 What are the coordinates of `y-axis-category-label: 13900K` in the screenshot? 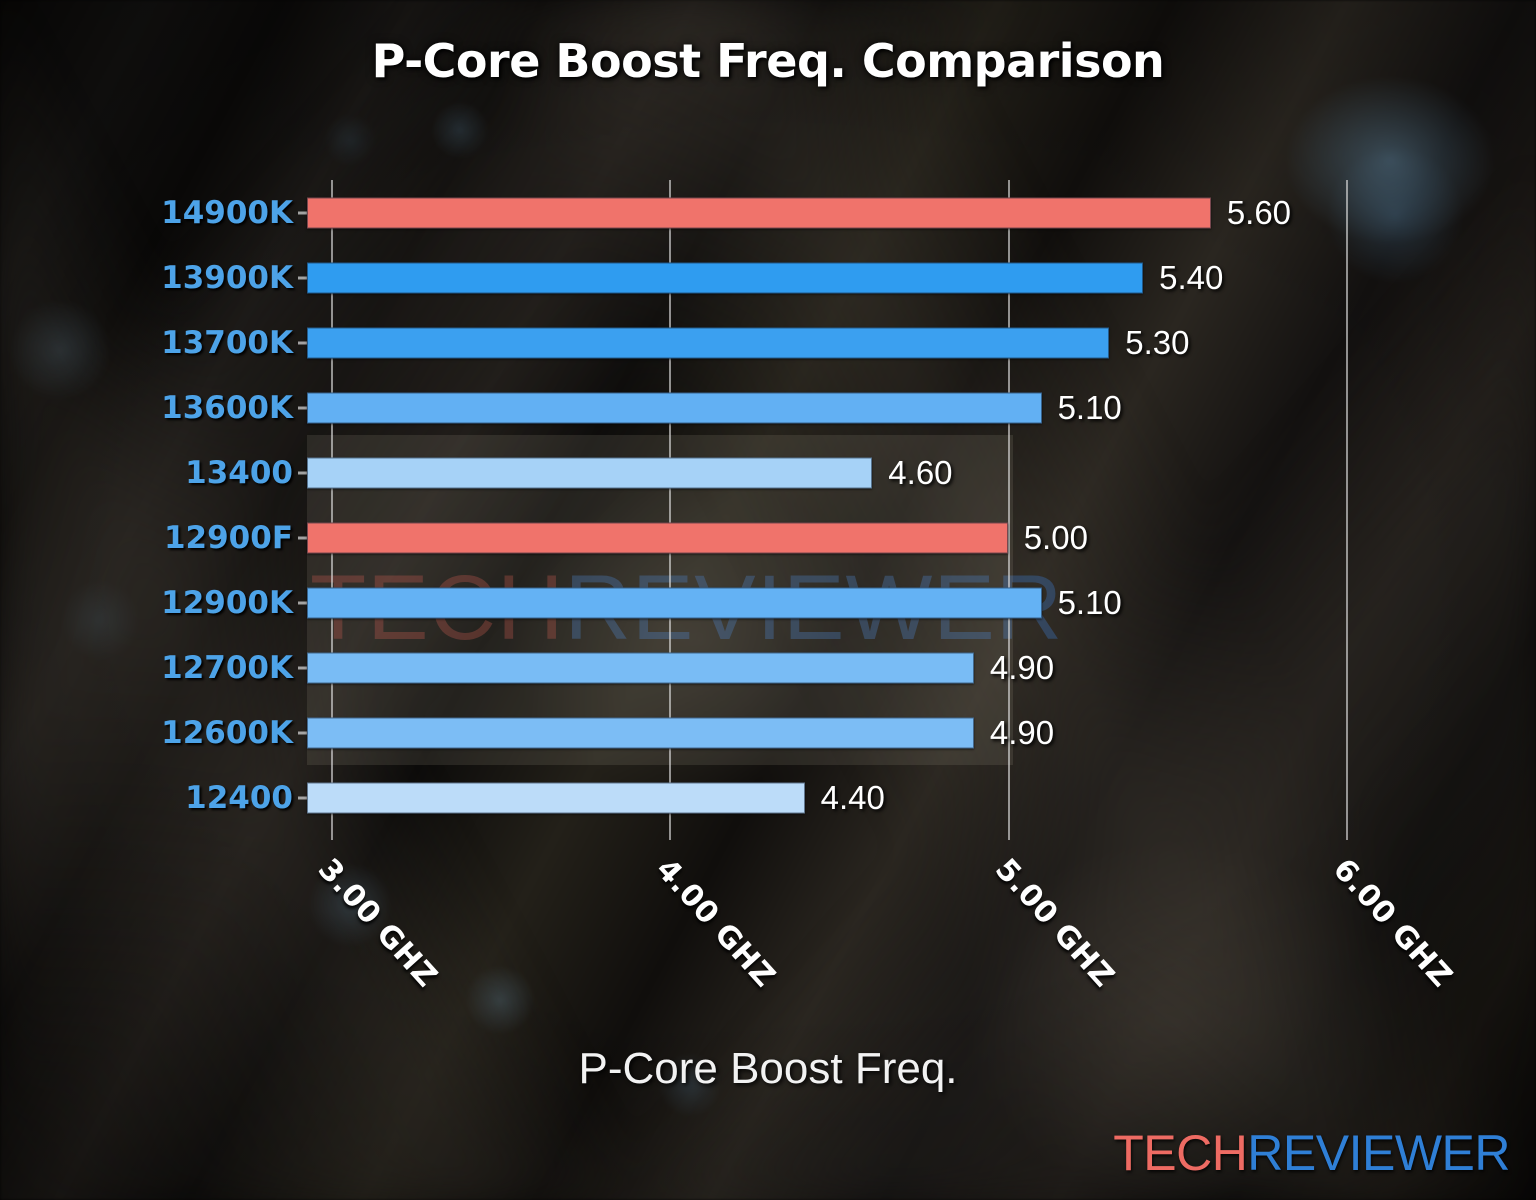 It's located at (227, 277).